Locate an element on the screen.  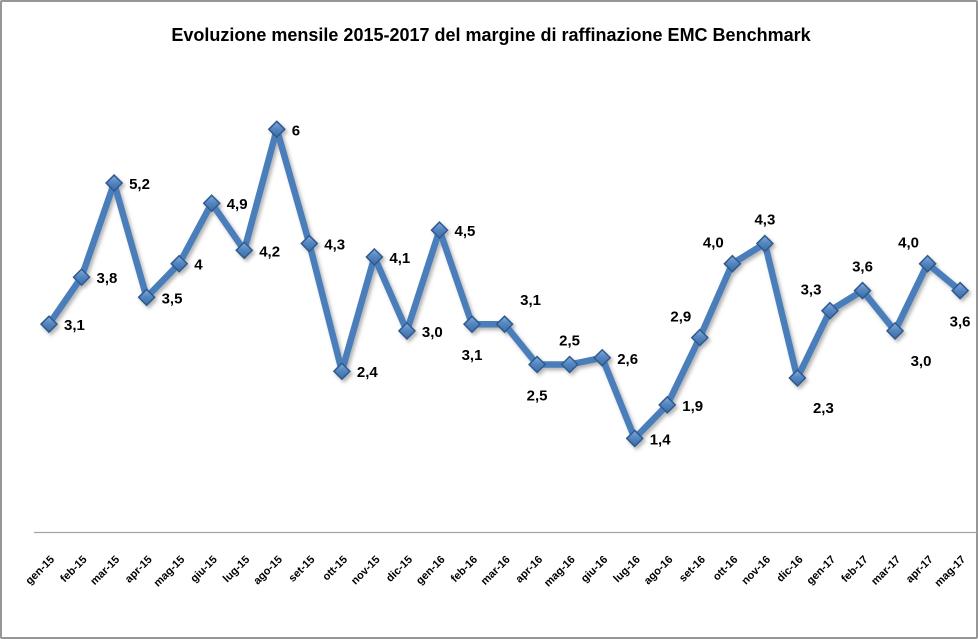
x-axis-label: feb-17 is located at coordinates (854, 569).